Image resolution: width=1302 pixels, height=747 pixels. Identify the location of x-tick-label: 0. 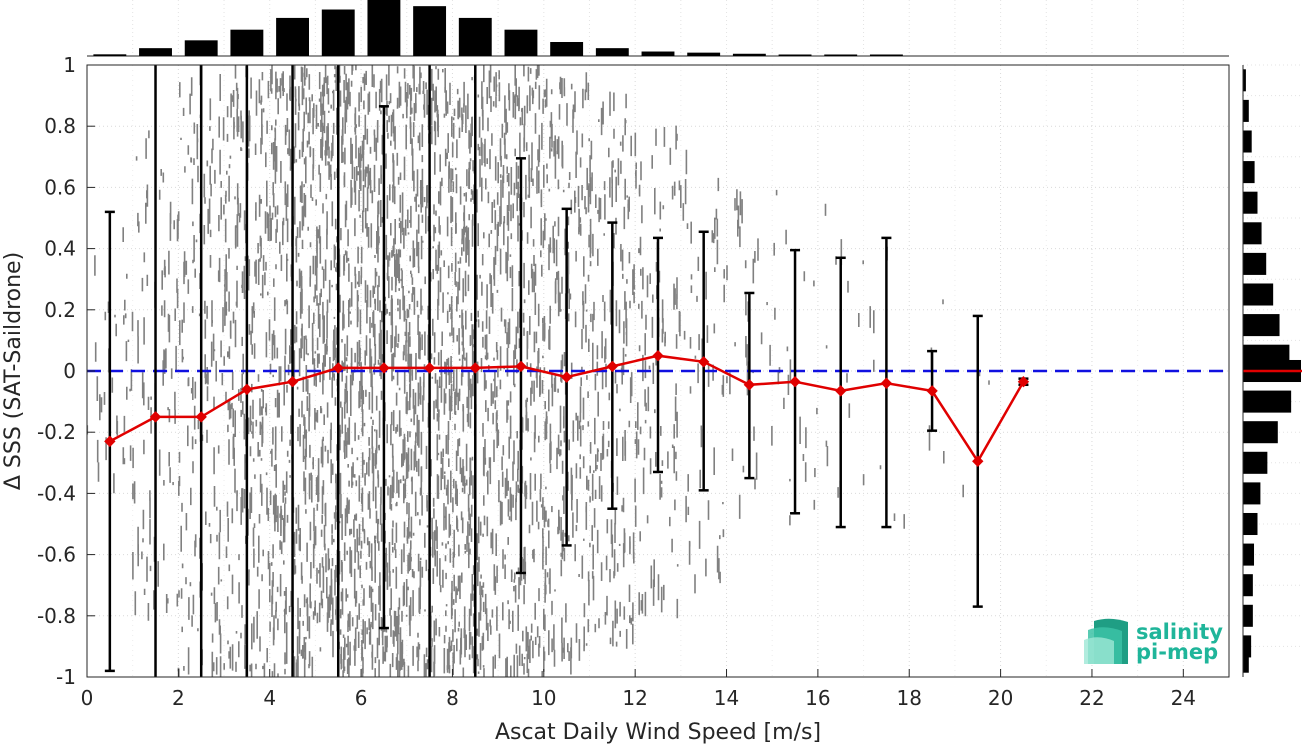
(87, 698).